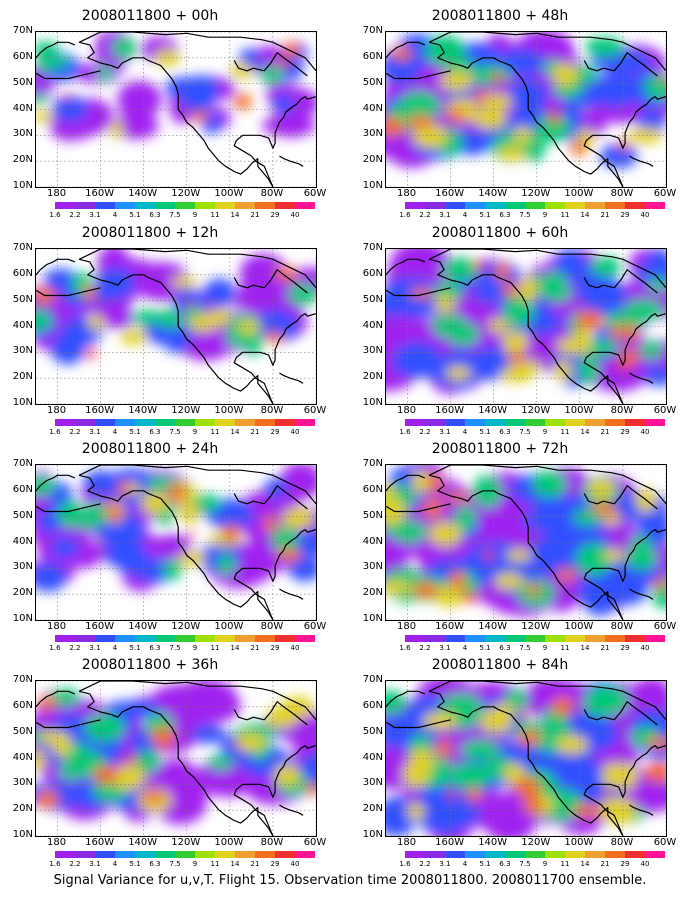 The width and height of the screenshot is (700, 900). I want to click on colorbar-value-label: 21, so click(605, 648).